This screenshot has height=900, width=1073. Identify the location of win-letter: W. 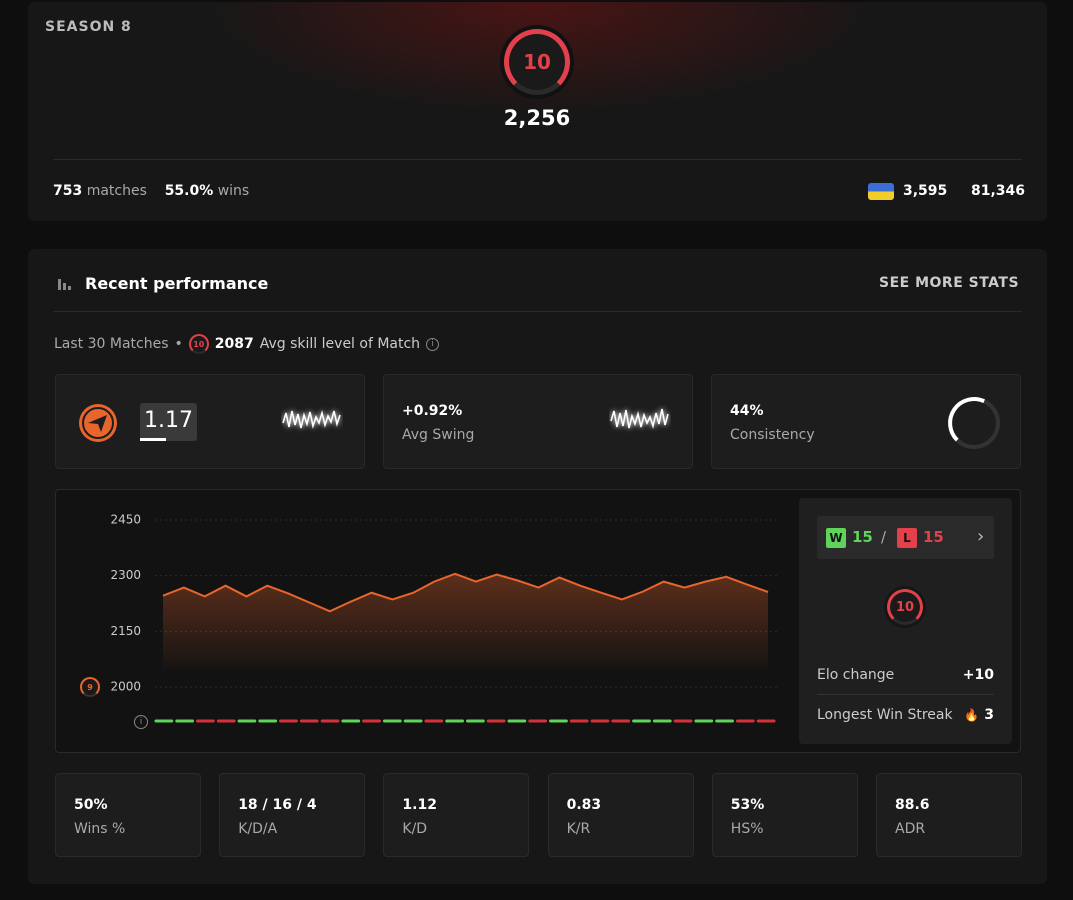
(836, 538).